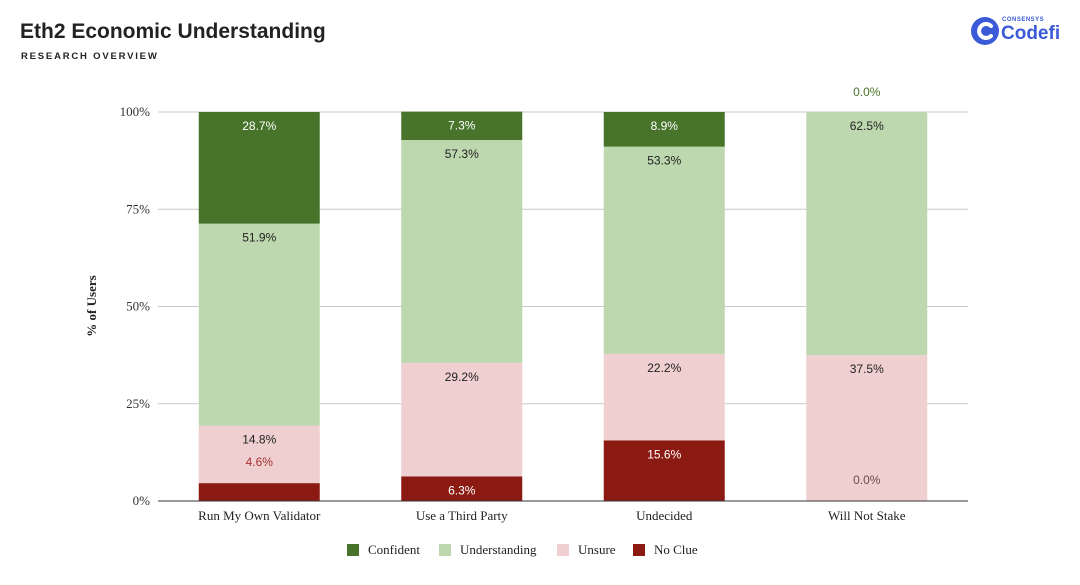  I want to click on data-label: 37.5%, so click(867, 369).